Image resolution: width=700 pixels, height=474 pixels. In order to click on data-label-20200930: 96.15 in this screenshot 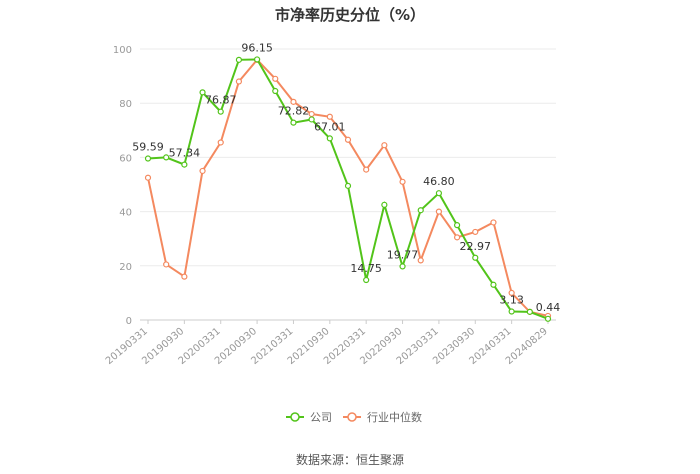, I will do `click(257, 47)`.